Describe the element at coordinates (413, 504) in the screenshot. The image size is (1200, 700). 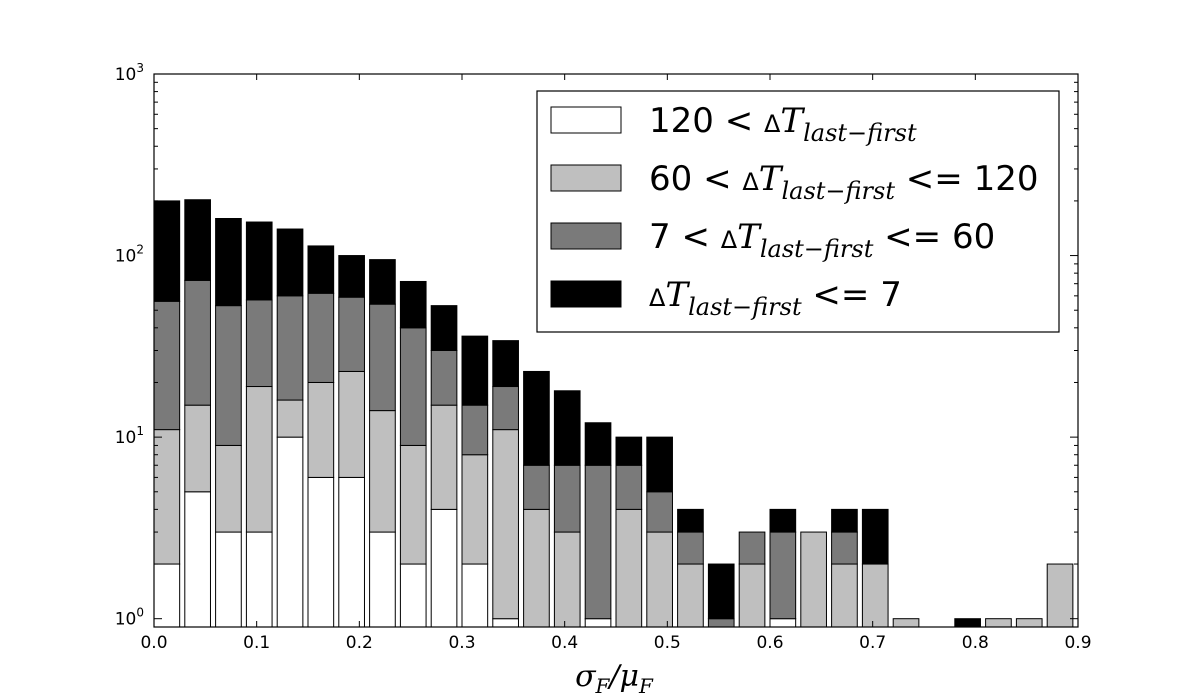
I see `bar-segment-series1-bin8` at that location.